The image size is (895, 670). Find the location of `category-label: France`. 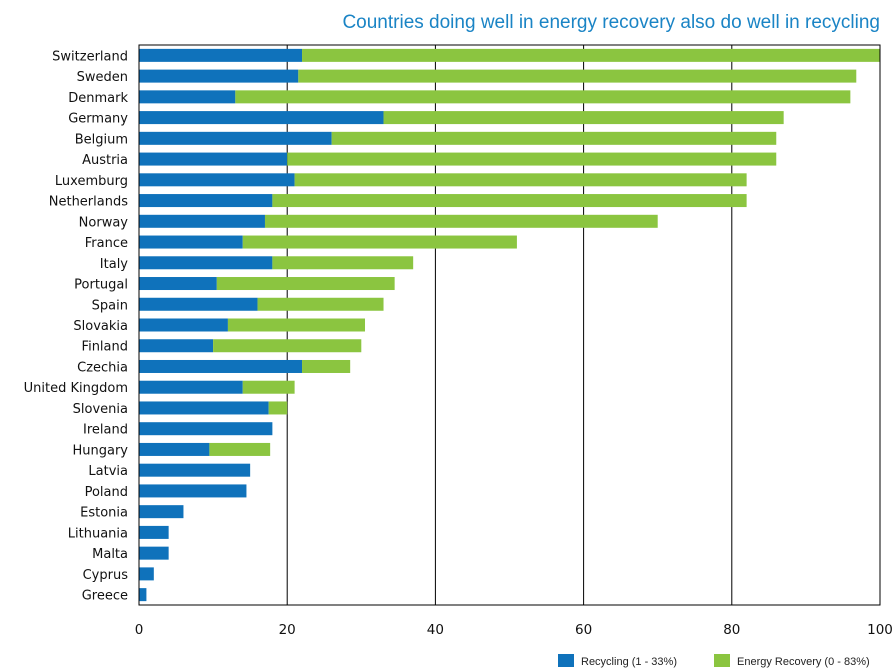

category-label: France is located at coordinates (106, 243).